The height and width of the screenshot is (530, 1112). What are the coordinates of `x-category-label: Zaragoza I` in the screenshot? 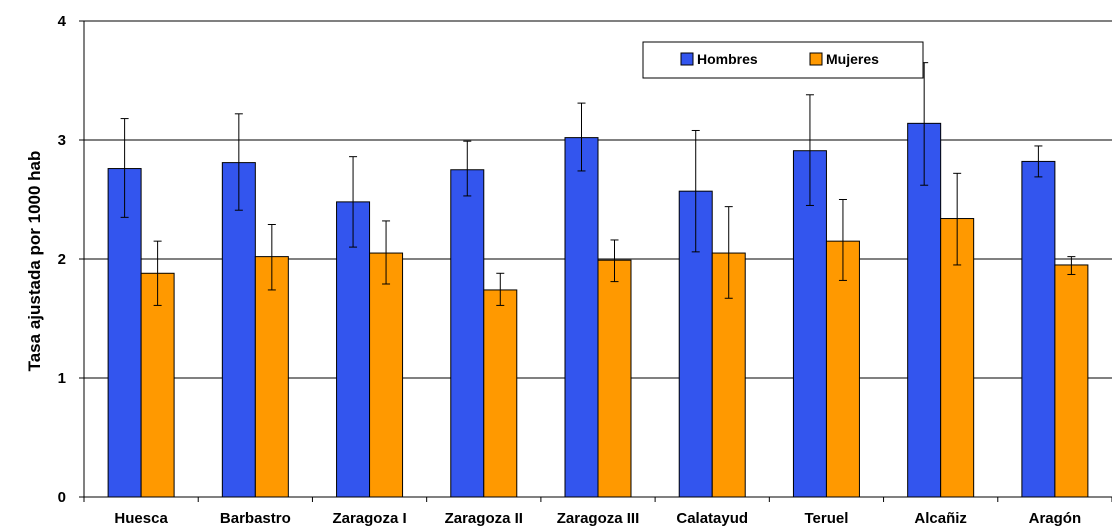 It's located at (369, 518).